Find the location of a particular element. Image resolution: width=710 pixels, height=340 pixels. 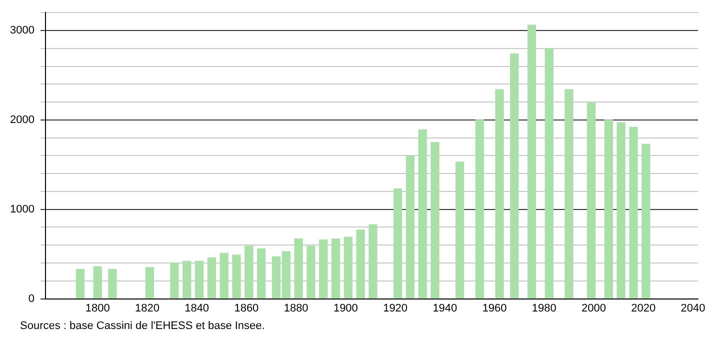

x-tick-label: 1980 is located at coordinates (544, 308).